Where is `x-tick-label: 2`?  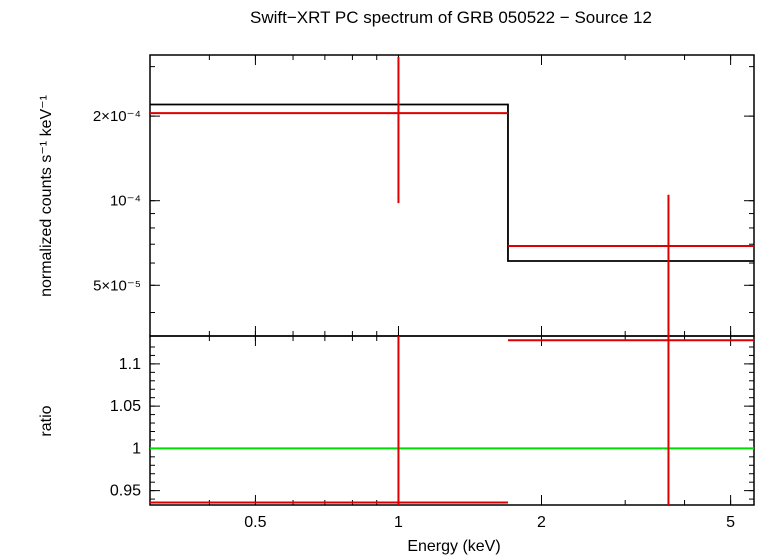 x-tick-label: 2 is located at coordinates (541, 522).